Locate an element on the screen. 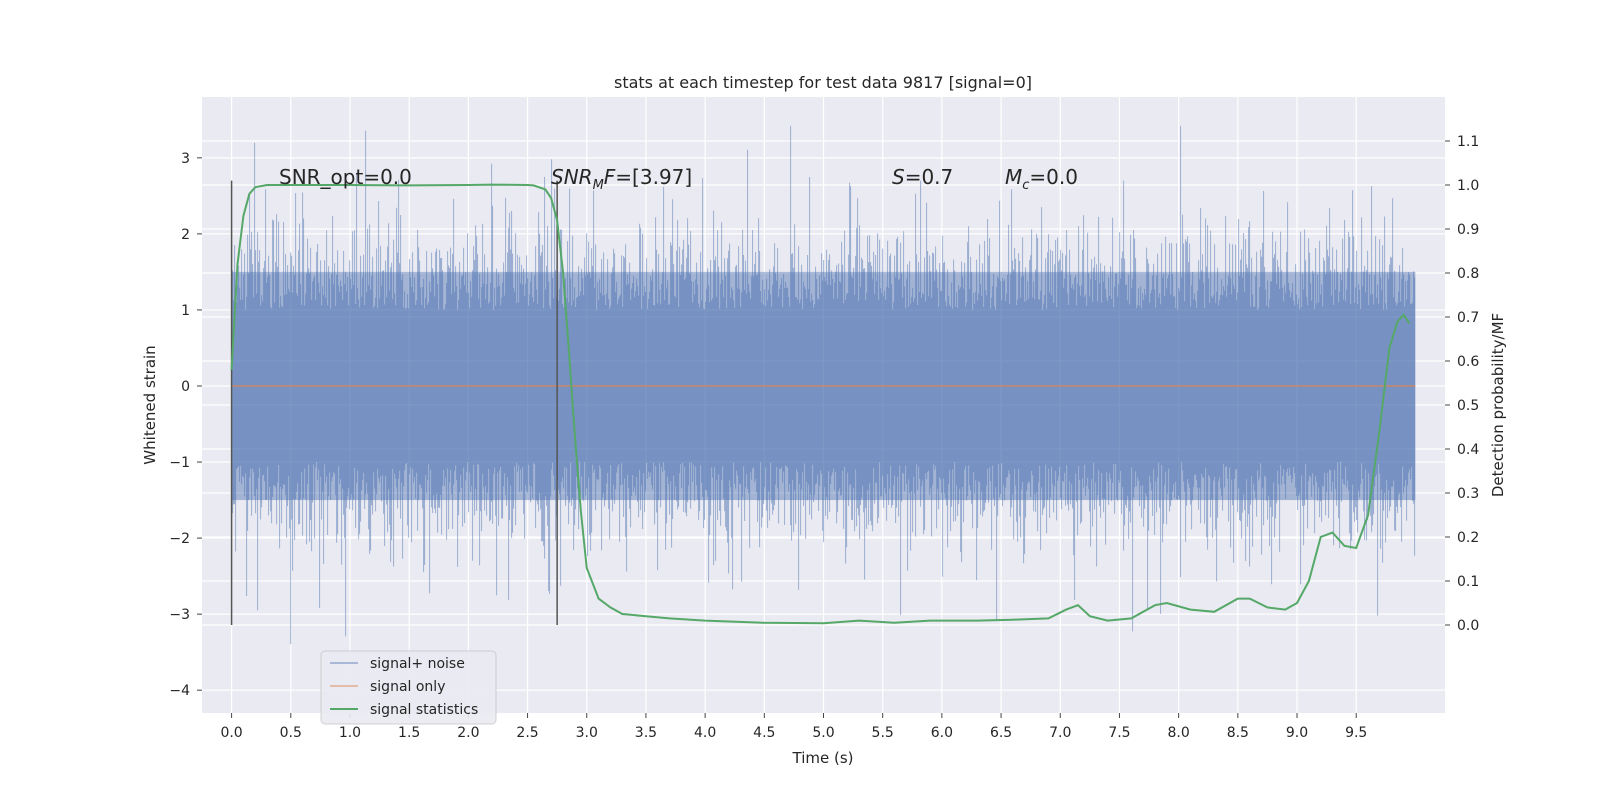  y-left-tick-label: −4 is located at coordinates (179, 691).